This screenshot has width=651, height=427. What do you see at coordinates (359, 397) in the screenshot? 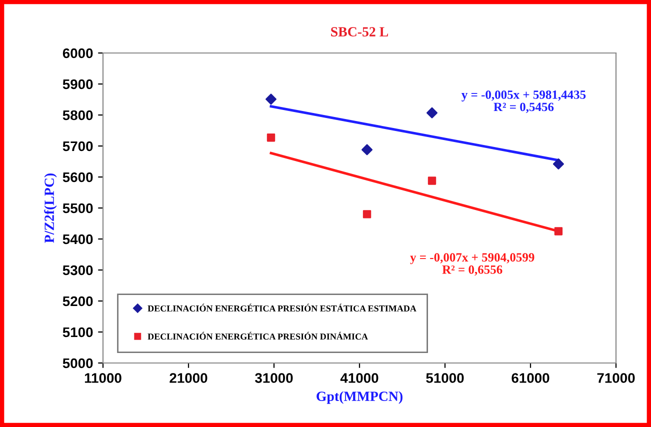
I see `x-axis-title: Gpt(MMPCN)` at bounding box center [359, 397].